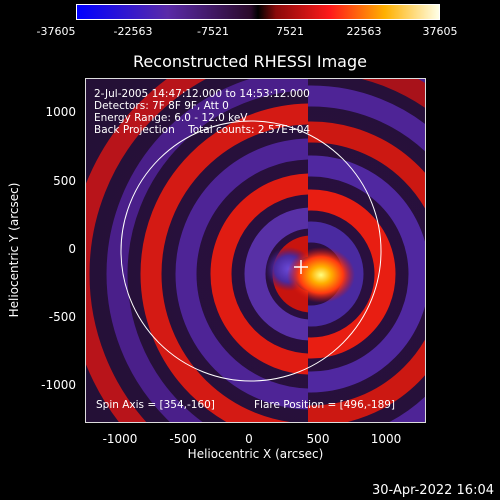 The image size is (500, 500). What do you see at coordinates (171, 118) in the screenshot?
I see `info-energy: Energy Range: 6.0 - 12.0 keV` at bounding box center [171, 118].